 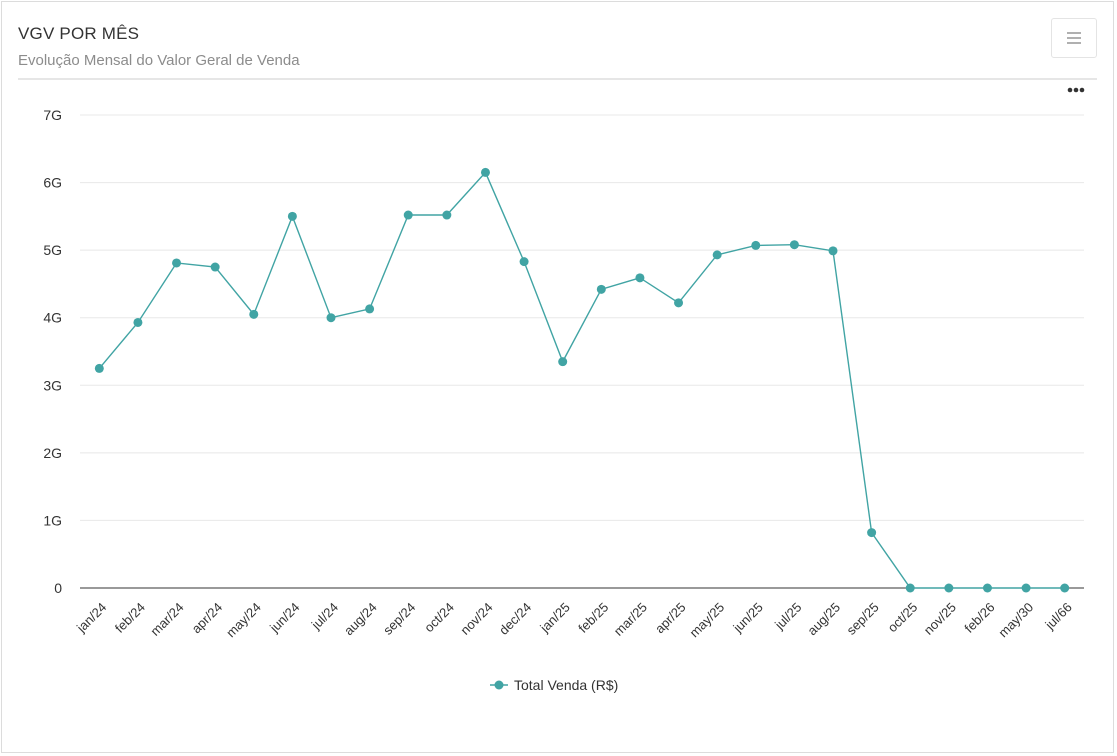 I want to click on legend: Total Venda (R$), so click(x=554, y=685).